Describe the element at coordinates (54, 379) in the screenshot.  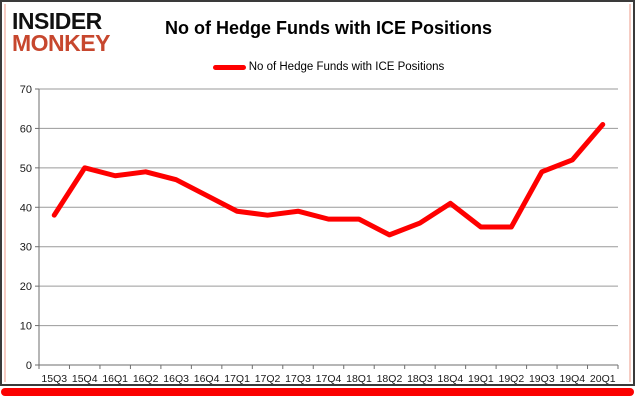
I see `svg-text: 15Q3` at that location.